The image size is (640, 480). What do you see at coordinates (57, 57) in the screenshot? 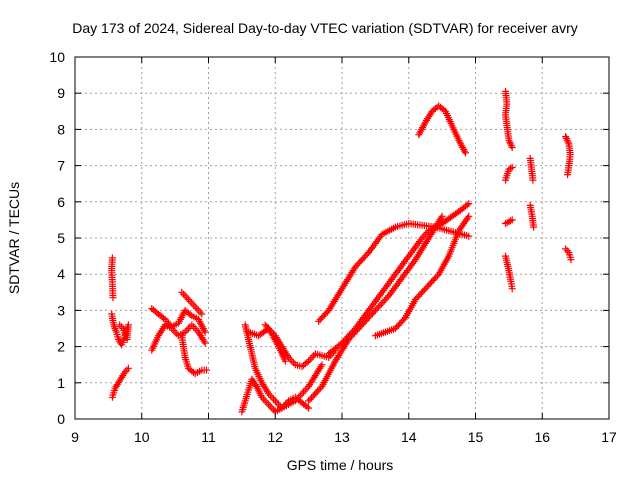
I see `y-tick-label: 10` at bounding box center [57, 57].